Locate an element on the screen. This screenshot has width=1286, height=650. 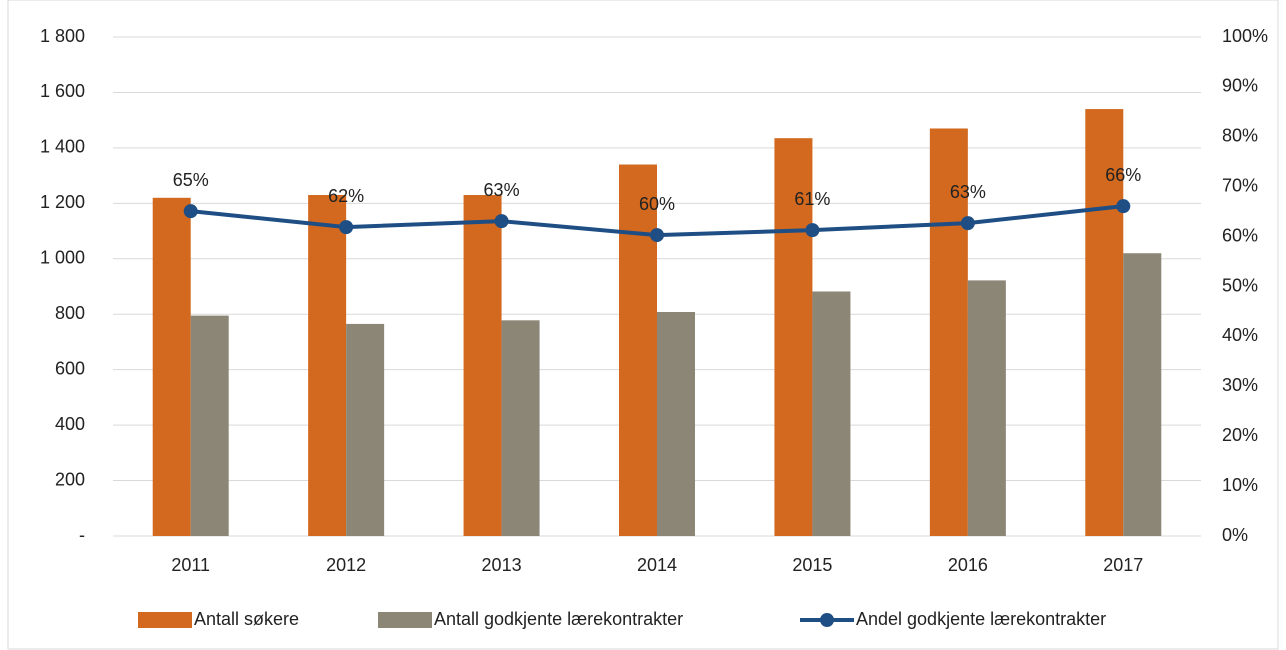
data-label: 66% is located at coordinates (1123, 175).